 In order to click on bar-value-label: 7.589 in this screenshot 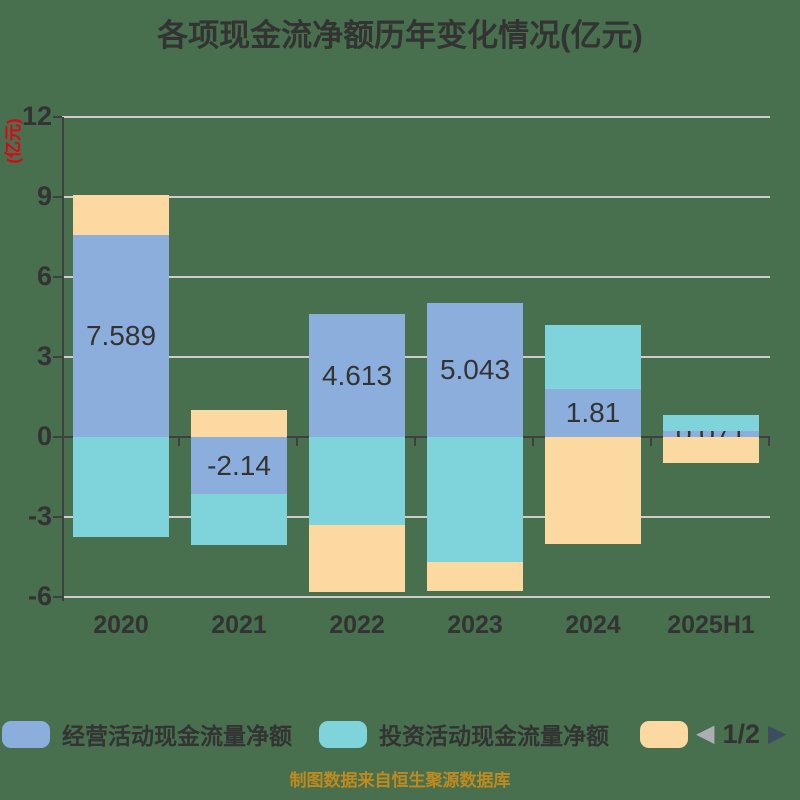, I will do `click(121, 335)`.